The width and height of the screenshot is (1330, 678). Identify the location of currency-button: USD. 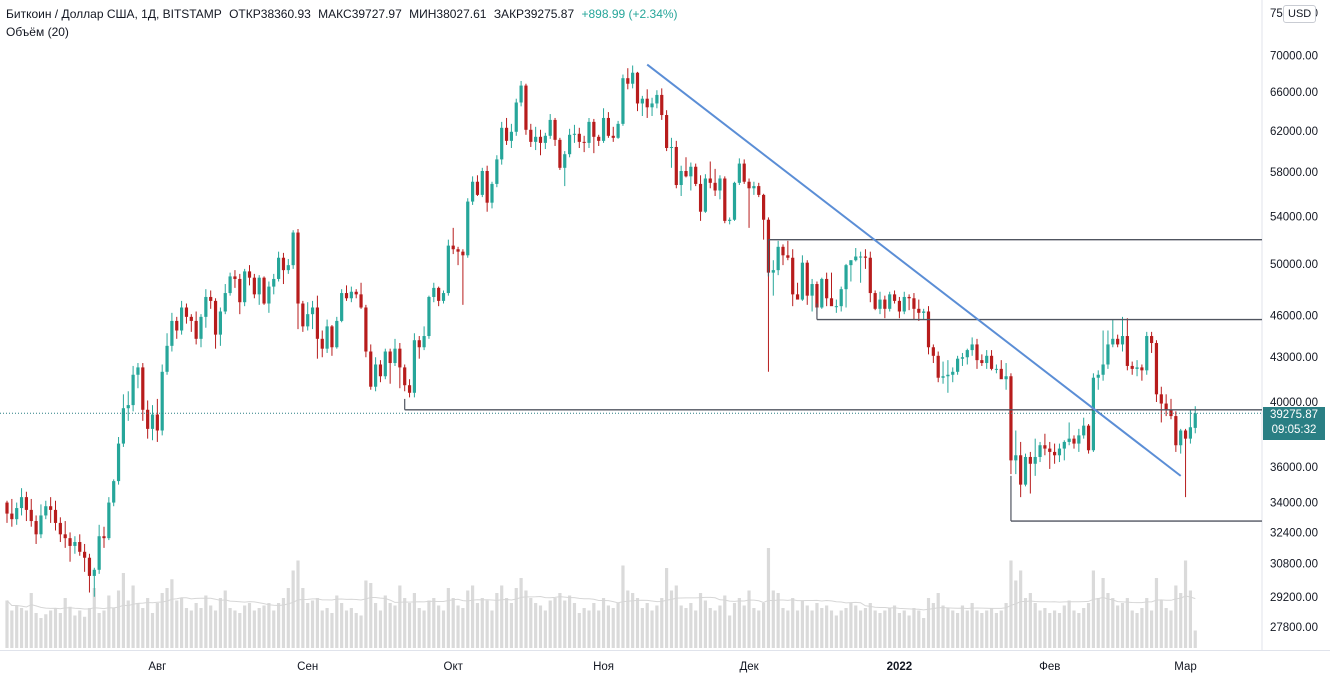
(1300, 14).